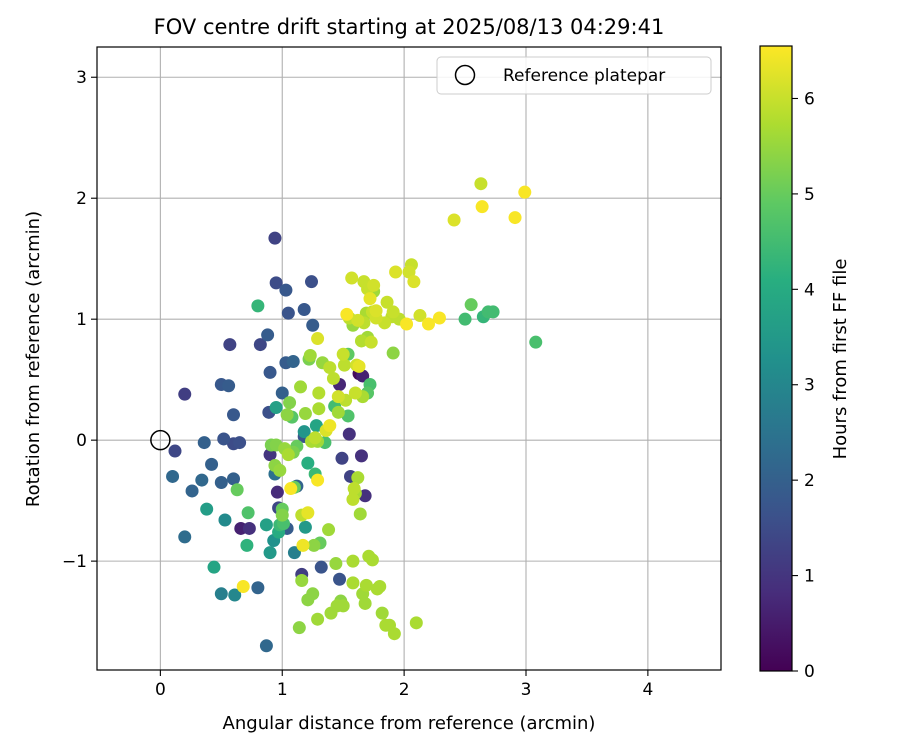  I want to click on legend: Reference platepar, so click(574, 75).